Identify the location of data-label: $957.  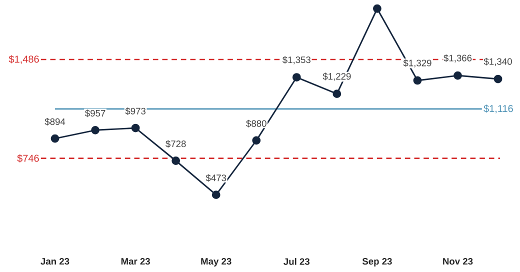
(95, 114).